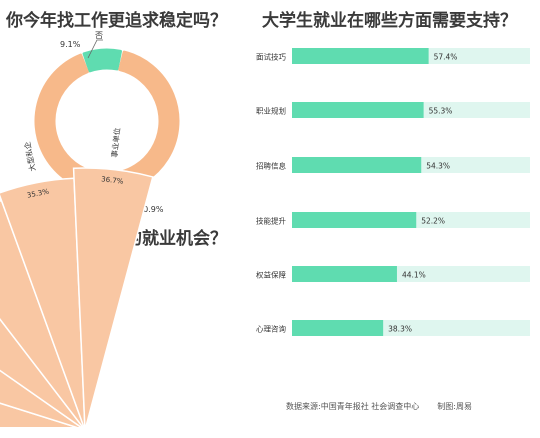 This screenshot has height=438, width=540. I want to click on fan-category-label: 大型私企, so click(30, 156).